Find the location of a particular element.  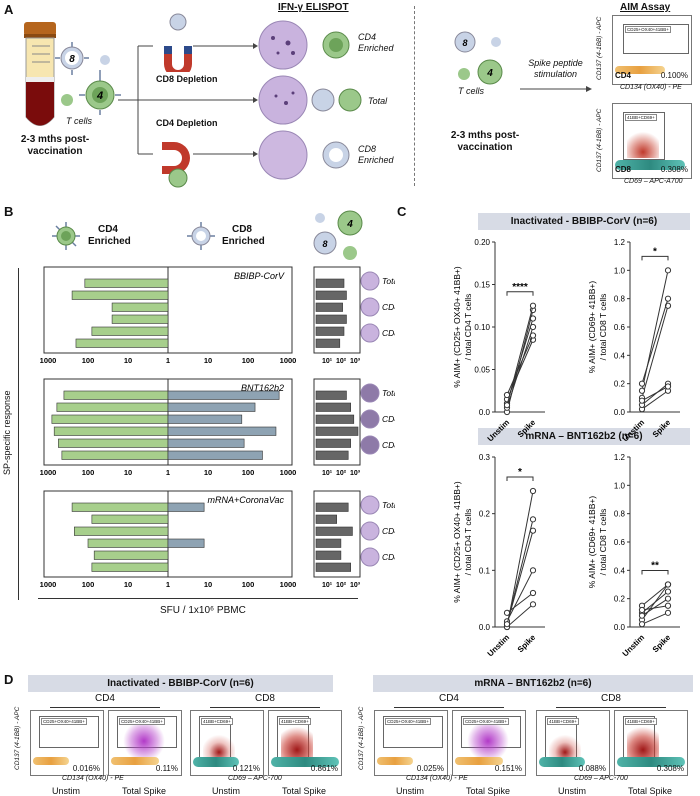

facs-plot: CD25+OX40+41BB+ 0.11% is located at coordinates (145, 743).